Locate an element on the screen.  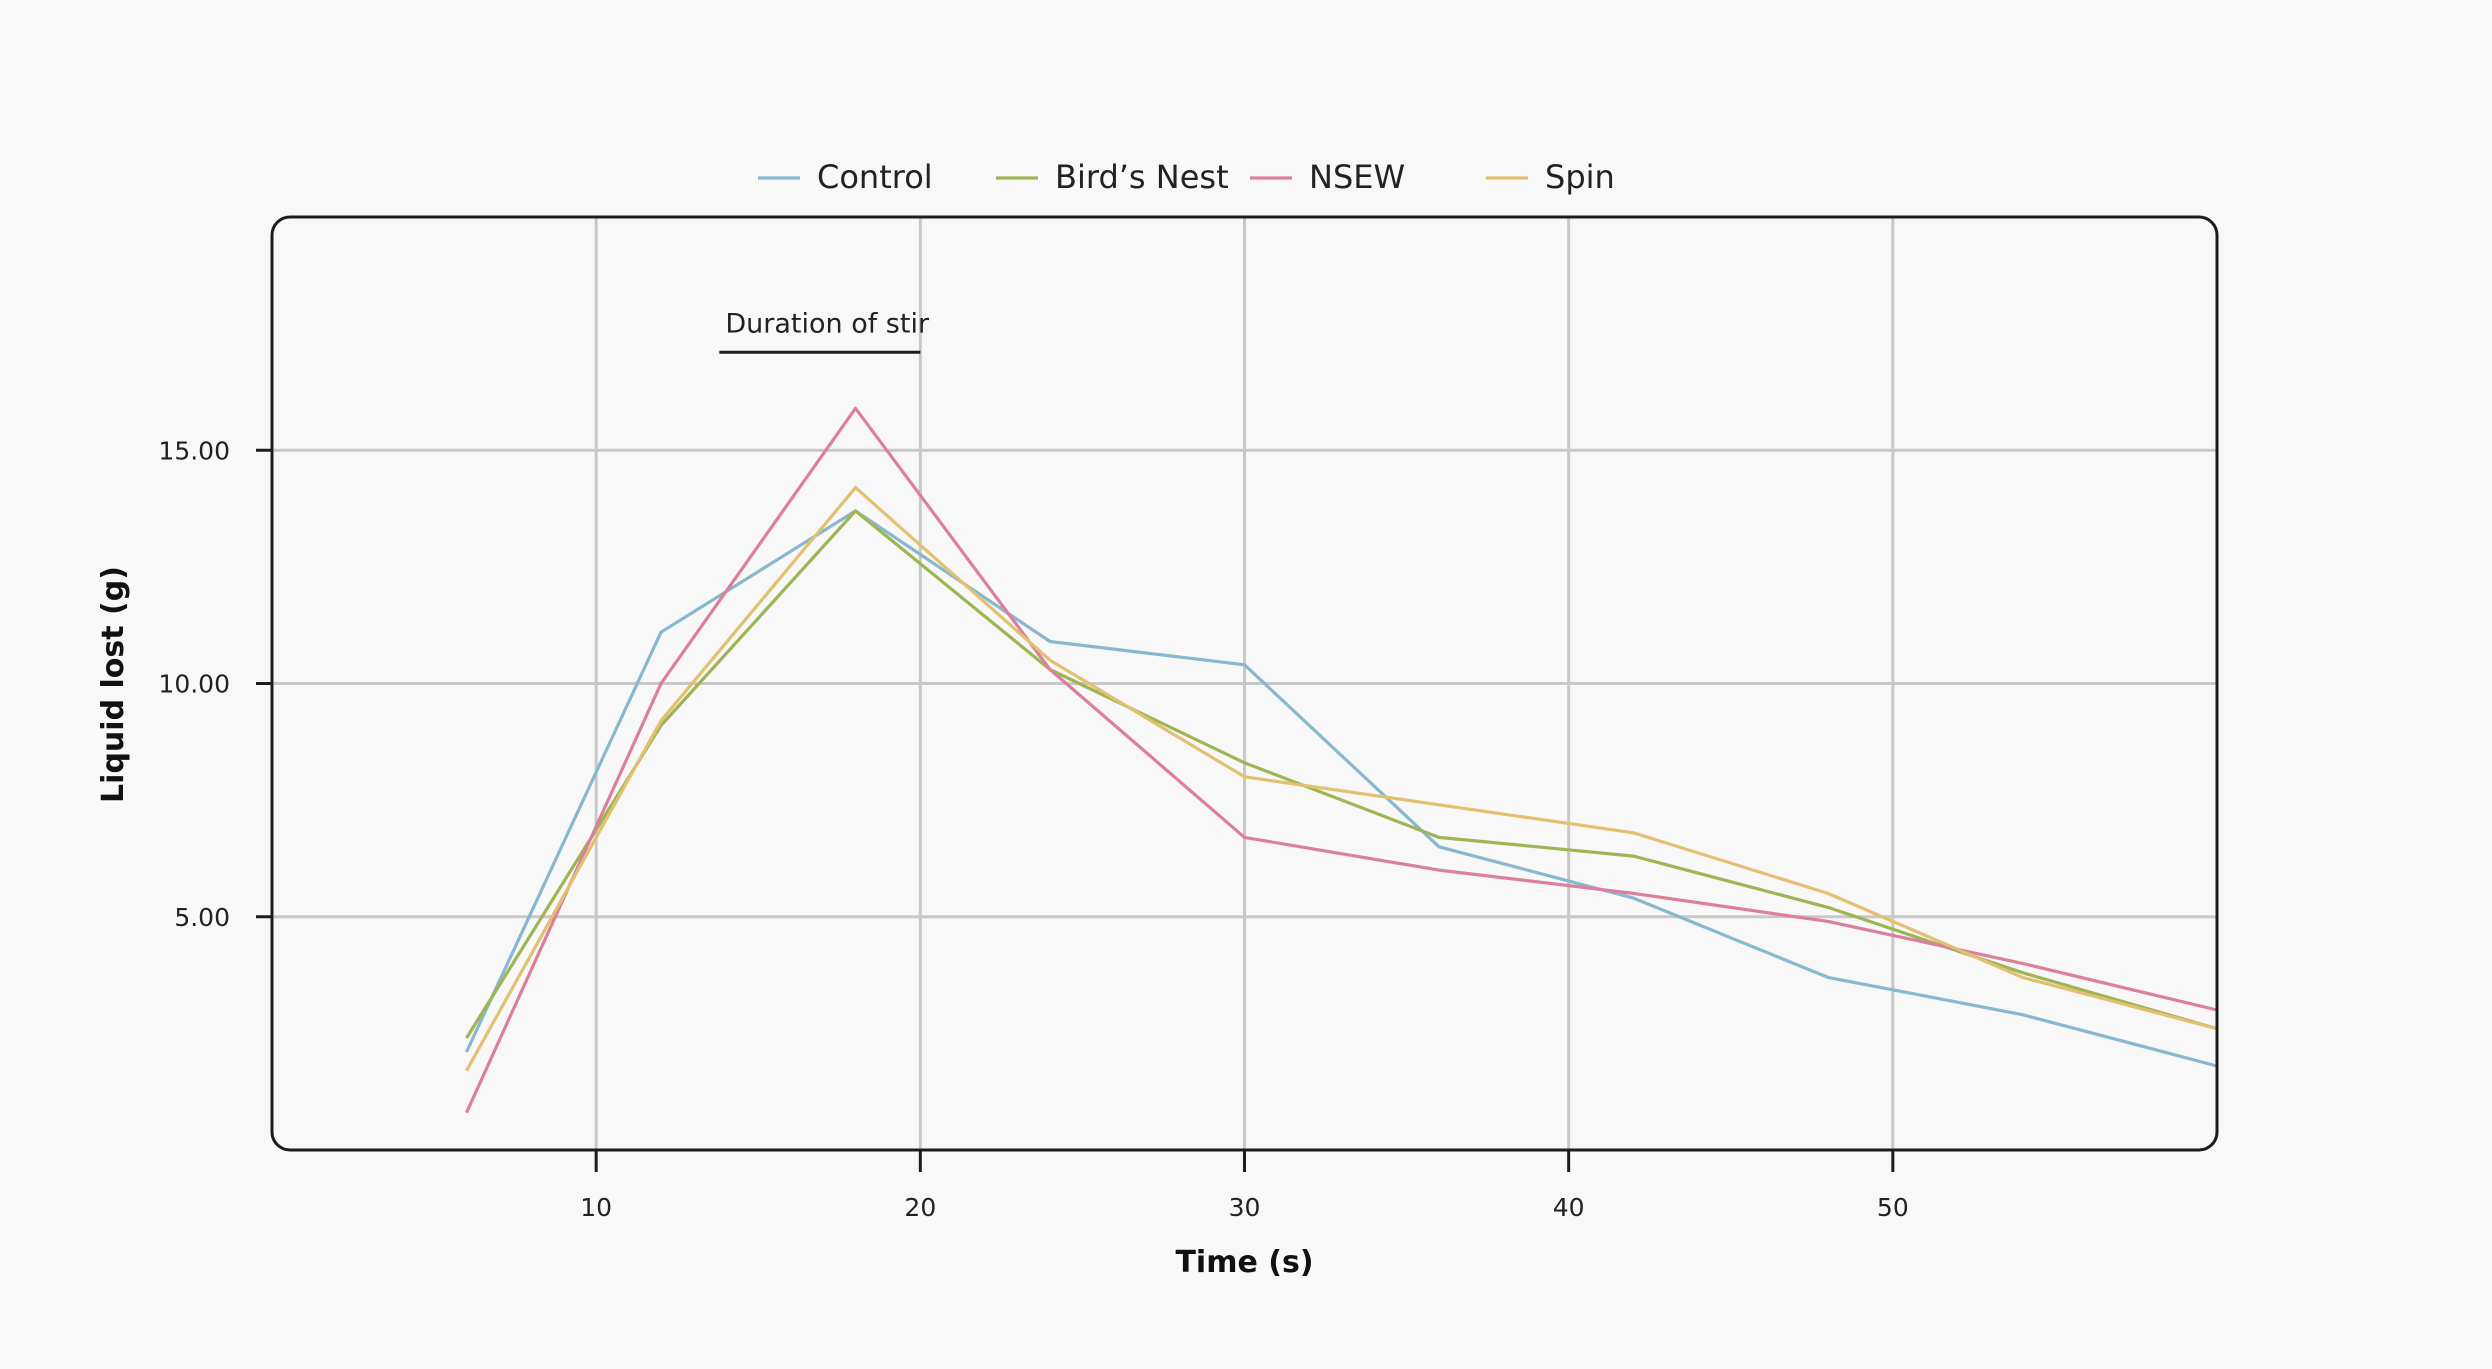
y-axis-ticks: 5.00 10.00 15.00 is located at coordinates (215, 684).